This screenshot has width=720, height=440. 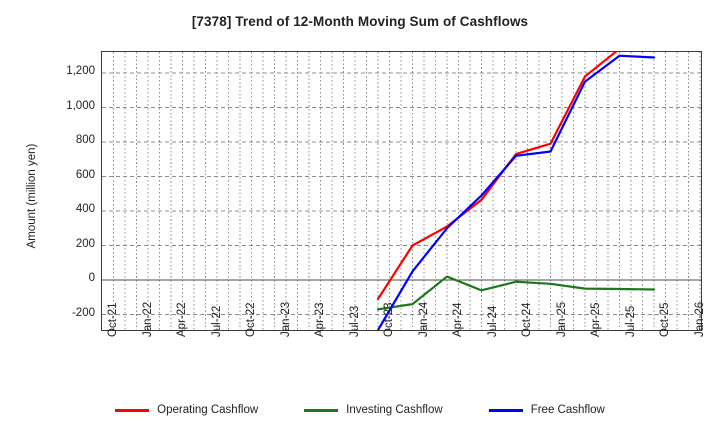 What do you see at coordinates (630, 321) in the screenshot?
I see `x-tick-label: Jul-25` at bounding box center [630, 321].